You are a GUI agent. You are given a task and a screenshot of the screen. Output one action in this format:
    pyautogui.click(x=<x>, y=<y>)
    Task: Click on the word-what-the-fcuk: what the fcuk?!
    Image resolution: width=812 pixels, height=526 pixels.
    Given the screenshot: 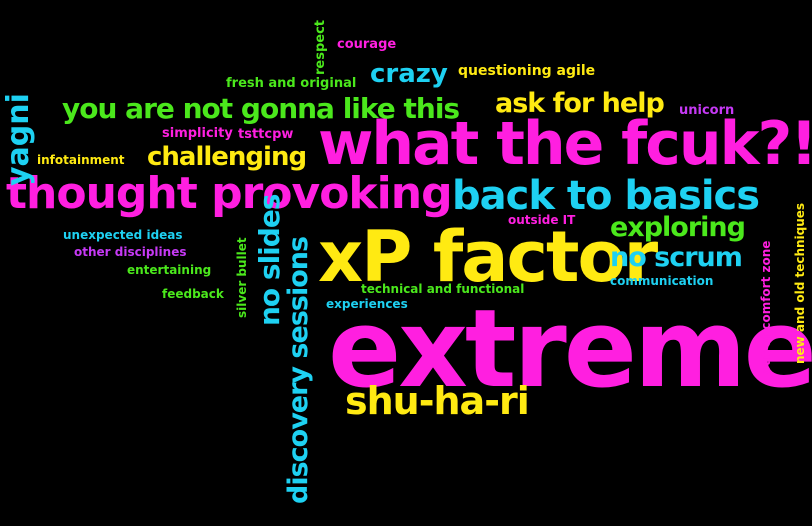 What is the action you would take?
    pyautogui.click(x=565, y=144)
    